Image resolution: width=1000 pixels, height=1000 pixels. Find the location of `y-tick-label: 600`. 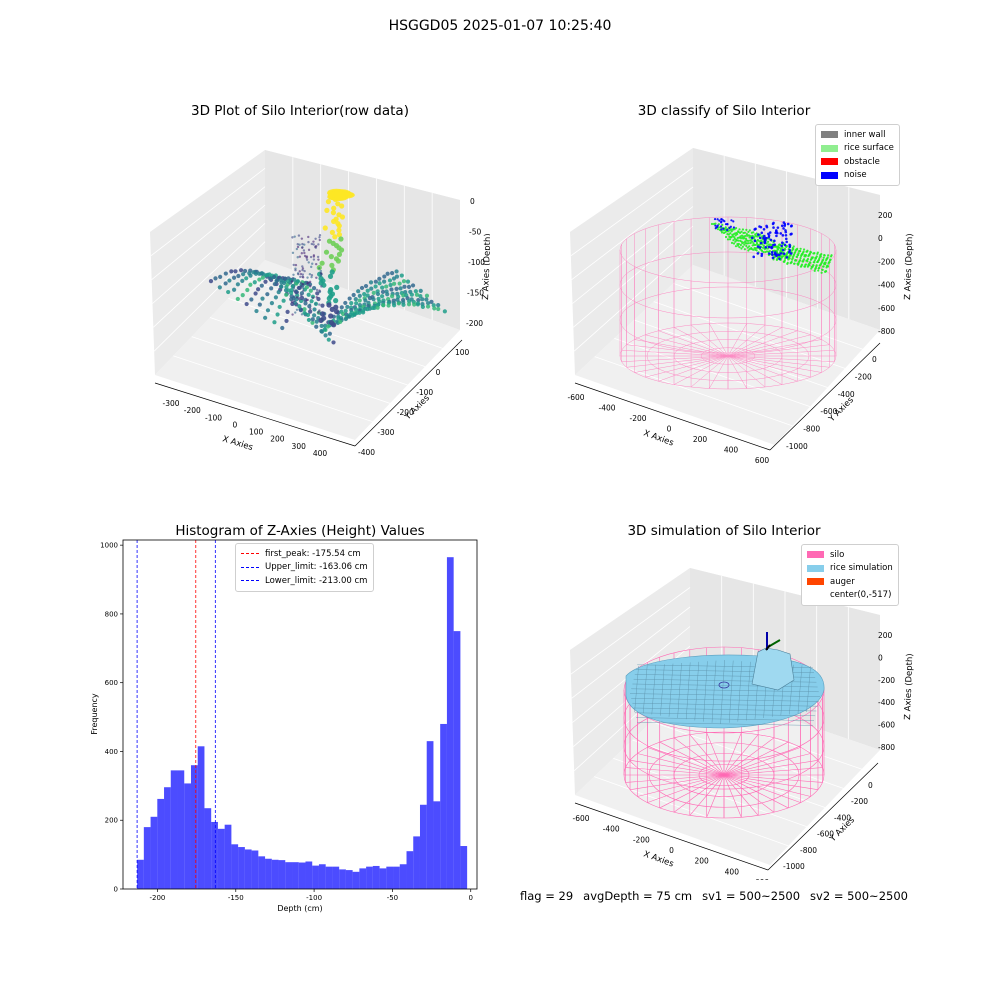

y-tick-label: 600 is located at coordinates (111, 683).